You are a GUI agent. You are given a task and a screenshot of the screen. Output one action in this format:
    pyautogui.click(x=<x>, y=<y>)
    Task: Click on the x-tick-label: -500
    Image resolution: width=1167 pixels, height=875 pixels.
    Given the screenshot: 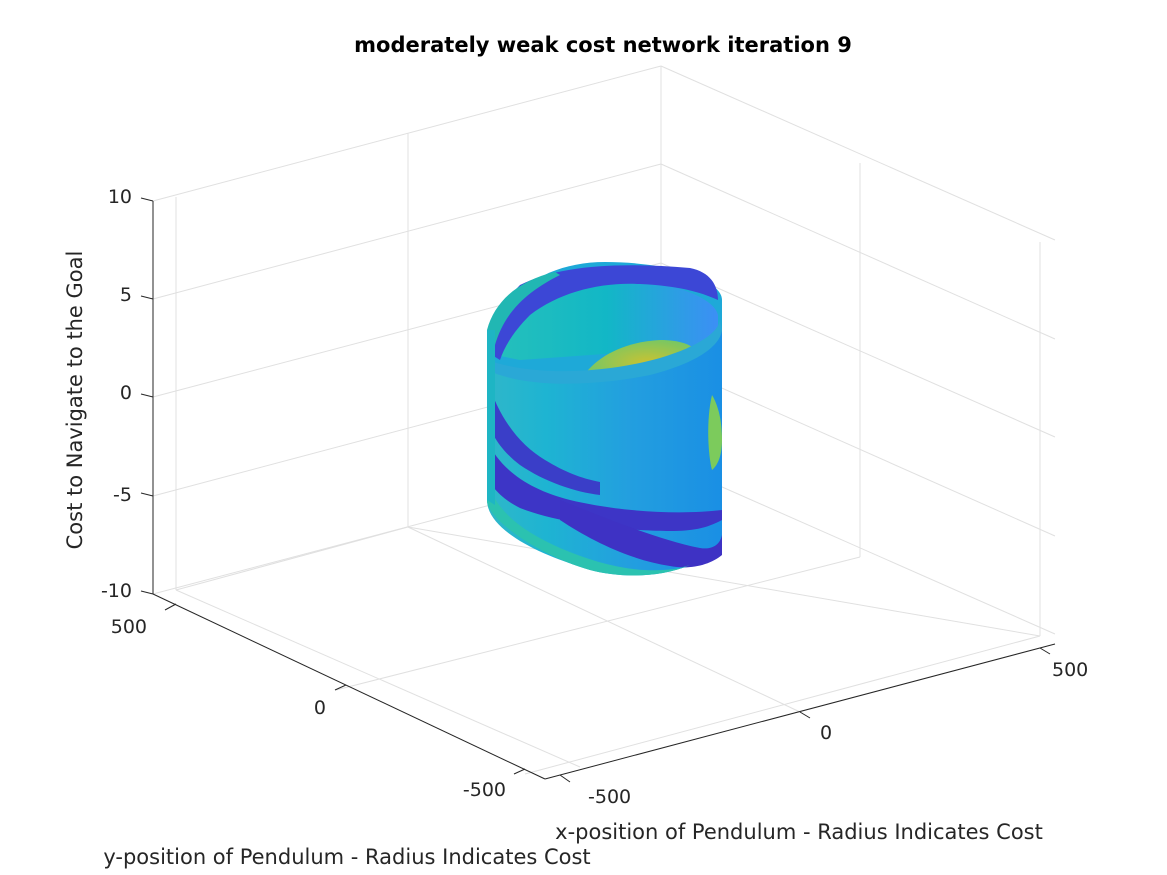 What is the action you would take?
    pyautogui.click(x=609, y=797)
    